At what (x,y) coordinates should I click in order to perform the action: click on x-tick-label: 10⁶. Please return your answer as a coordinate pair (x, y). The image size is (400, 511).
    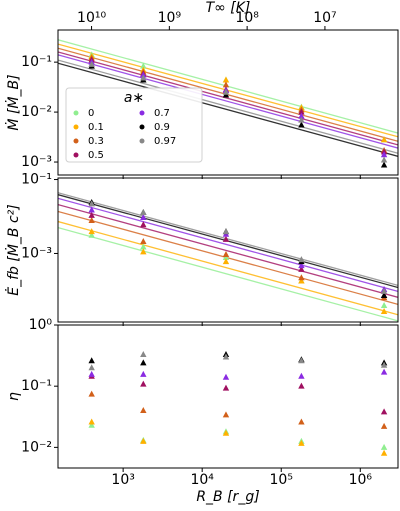
    Looking at the image, I should click on (361, 480).